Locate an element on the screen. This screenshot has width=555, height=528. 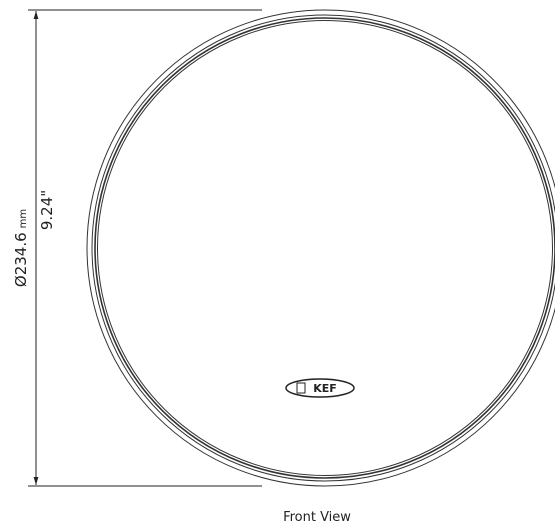
logo-badge: KEF is located at coordinates (320, 388).